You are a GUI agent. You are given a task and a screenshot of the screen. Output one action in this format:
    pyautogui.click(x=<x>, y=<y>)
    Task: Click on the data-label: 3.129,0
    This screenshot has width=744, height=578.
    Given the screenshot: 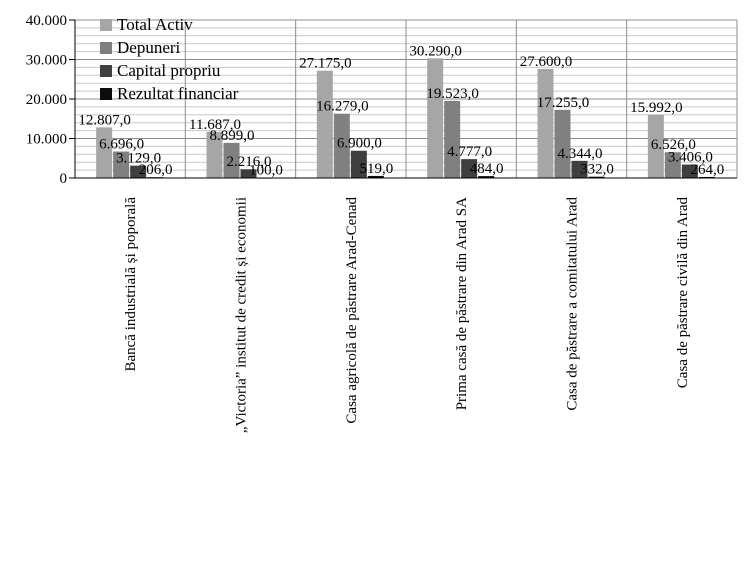 What is the action you would take?
    pyautogui.click(x=138, y=159)
    